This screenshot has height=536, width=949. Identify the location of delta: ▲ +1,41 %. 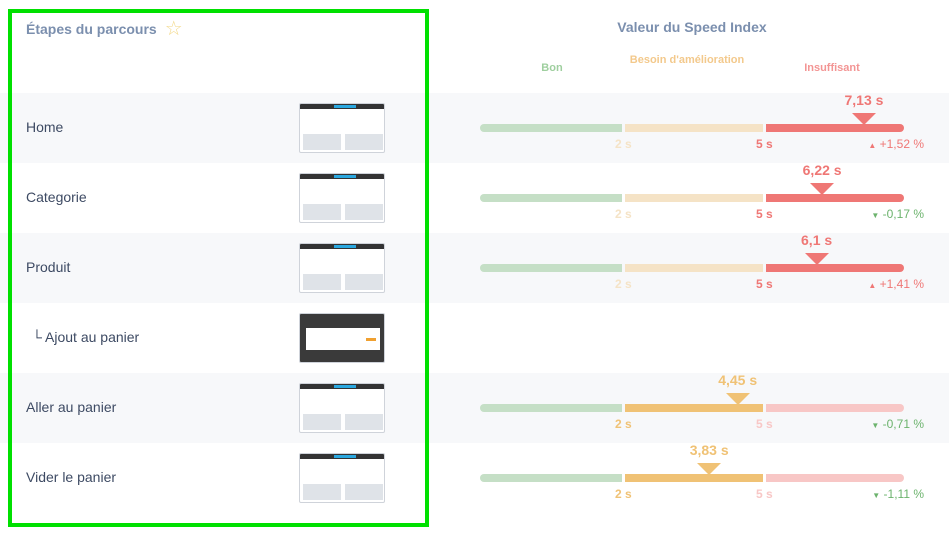
(896, 284).